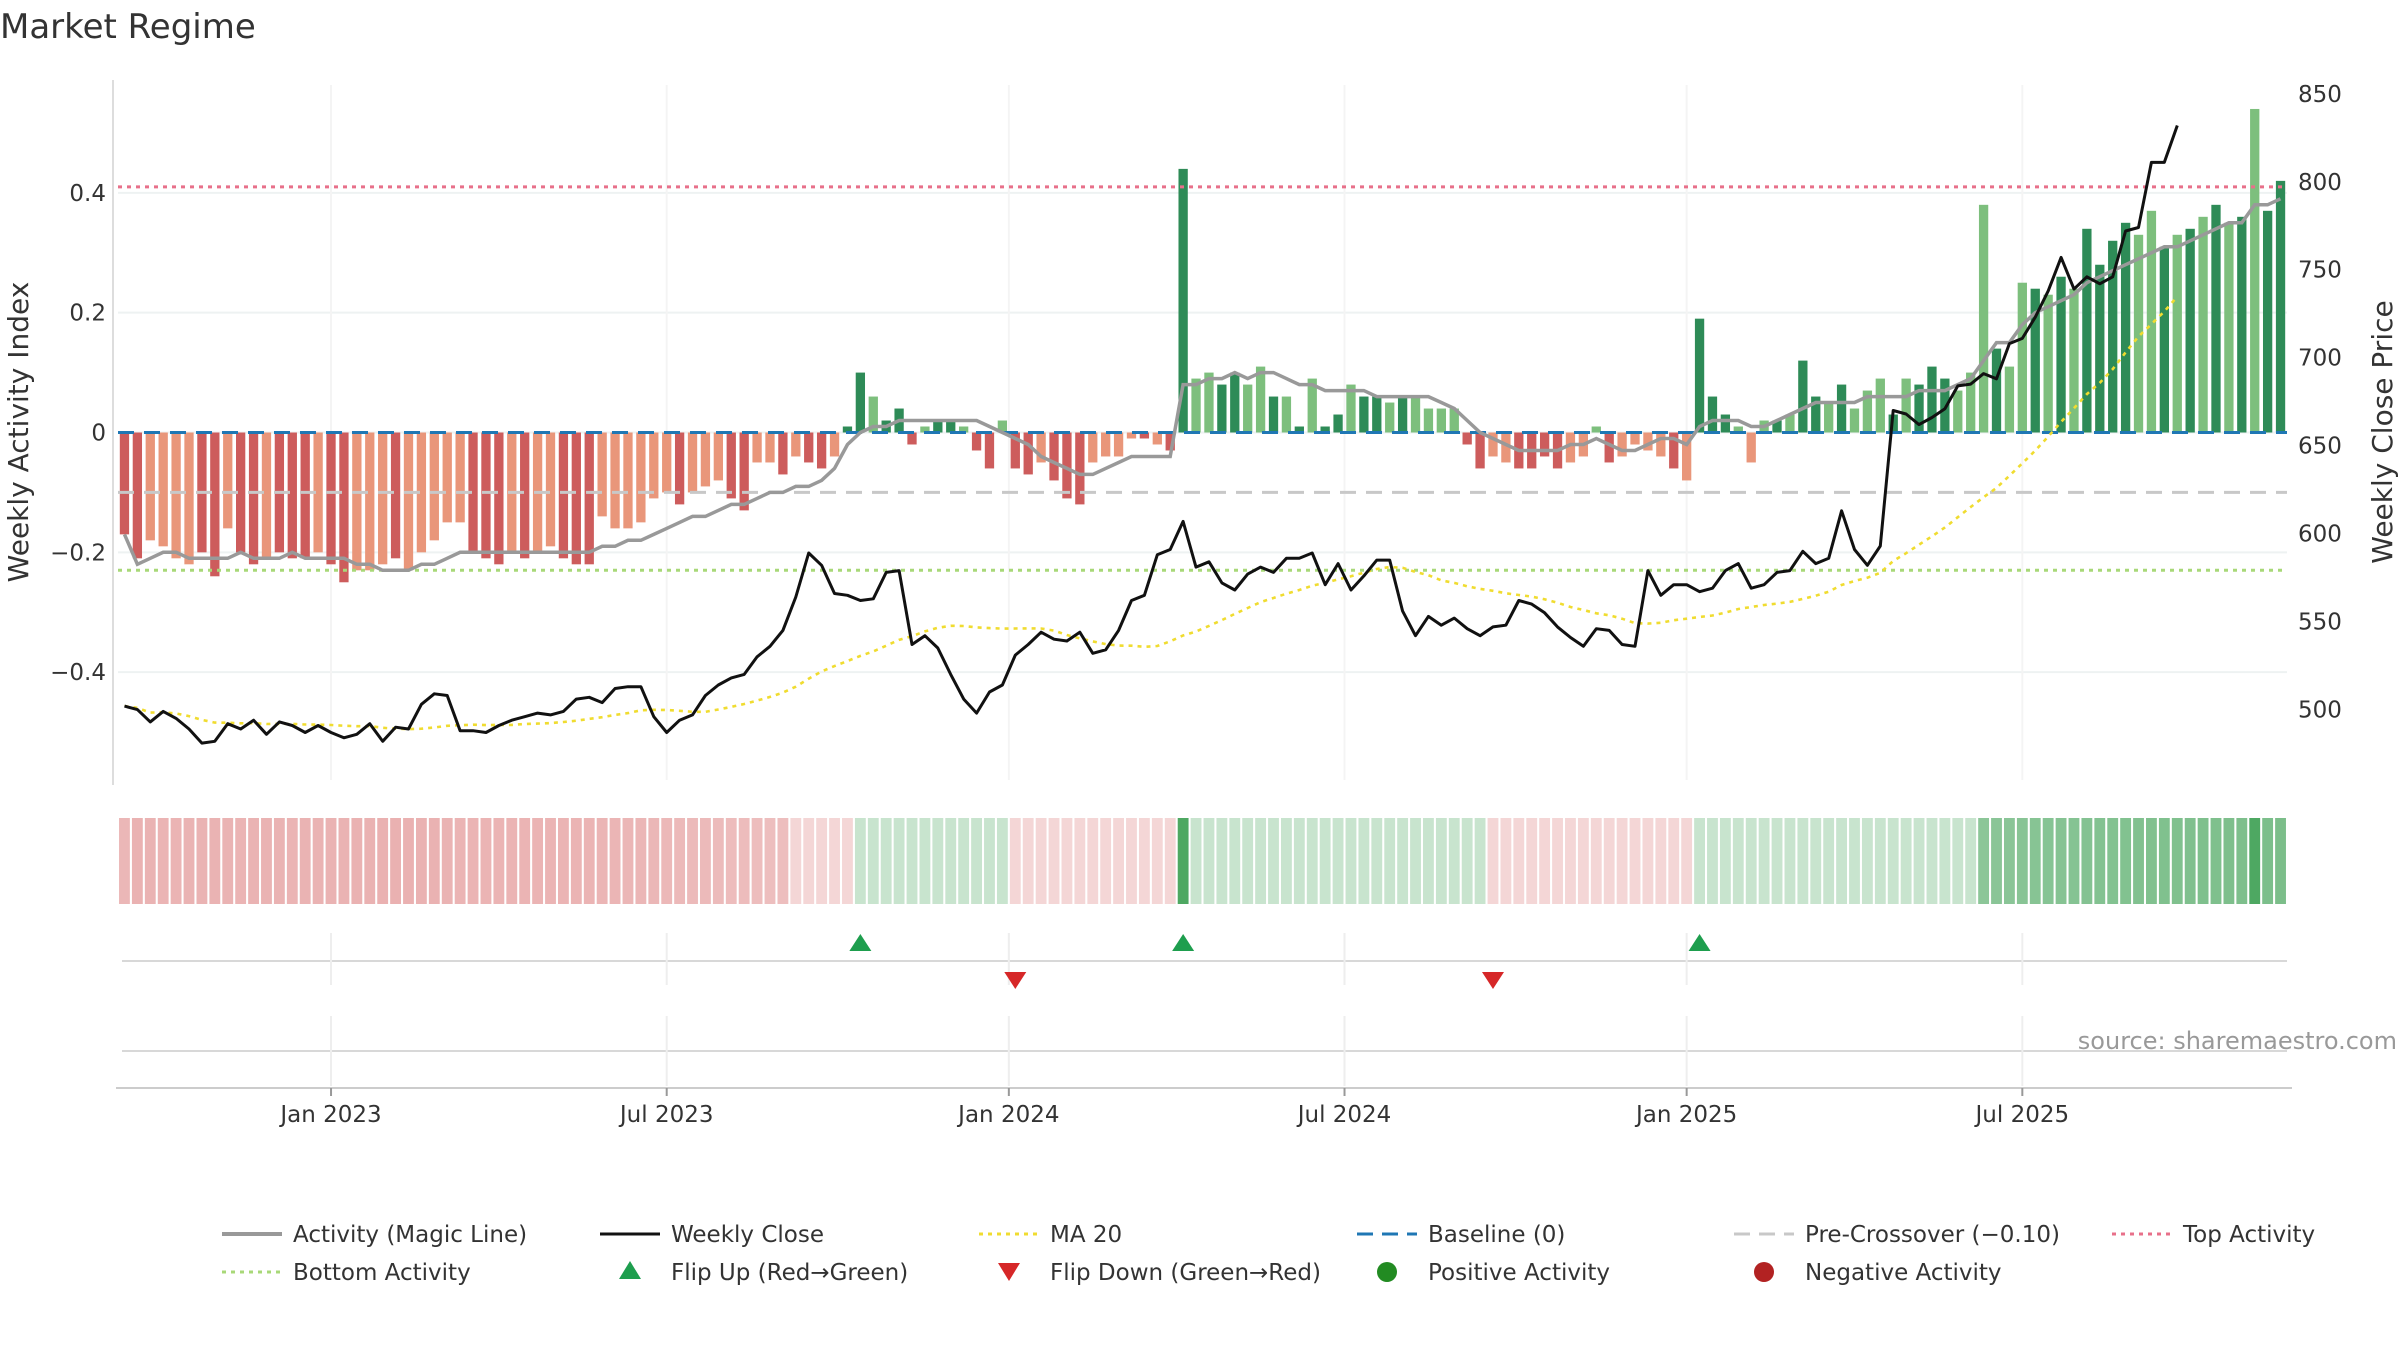 The height and width of the screenshot is (1350, 2400). What do you see at coordinates (2248, 1235) in the screenshot?
I see `legend-label-top-activity: Top Activity` at bounding box center [2248, 1235].